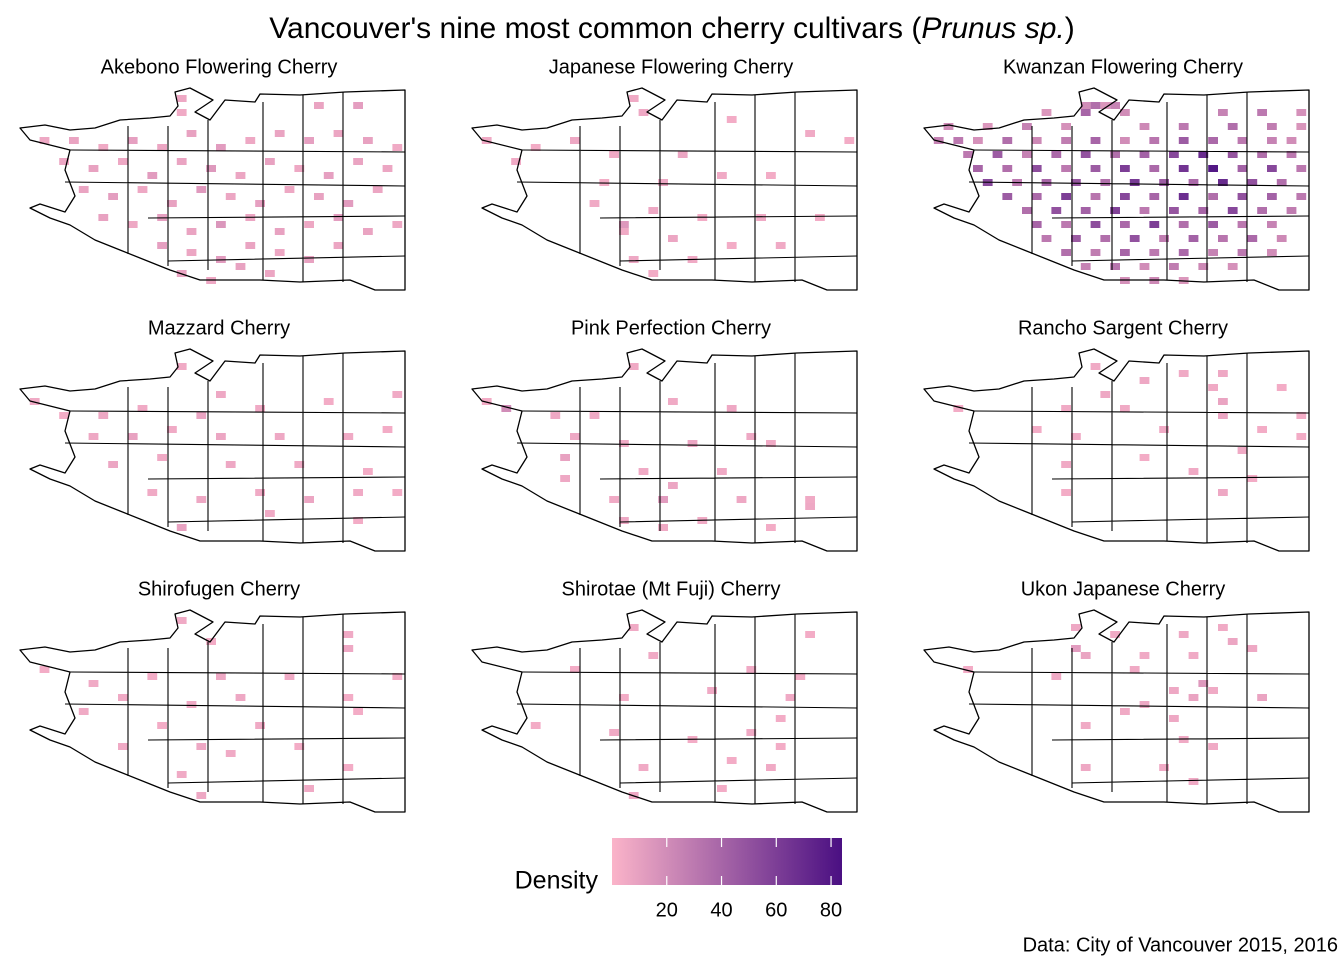 This screenshot has height=960, width=1344. What do you see at coordinates (992, 28) in the screenshot?
I see `title-species: Prunus sp.` at bounding box center [992, 28].